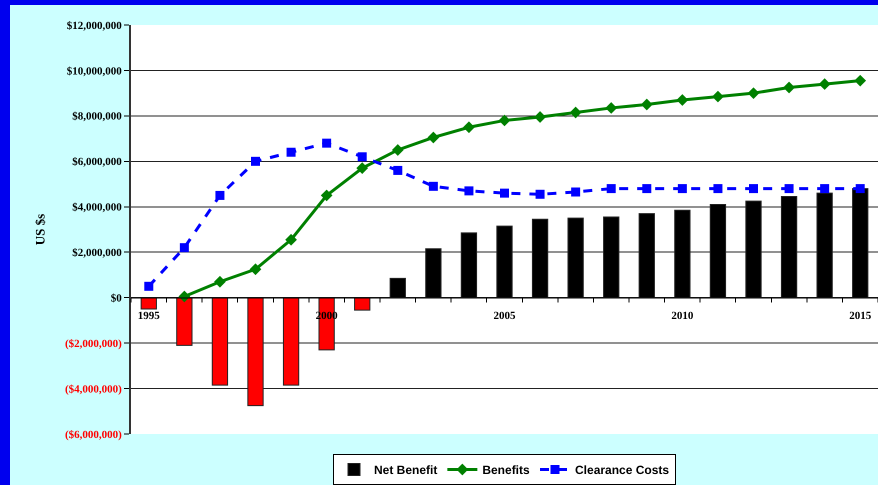  What do you see at coordinates (682, 316) in the screenshot?
I see `x-tick-label: 2010` at bounding box center [682, 316].